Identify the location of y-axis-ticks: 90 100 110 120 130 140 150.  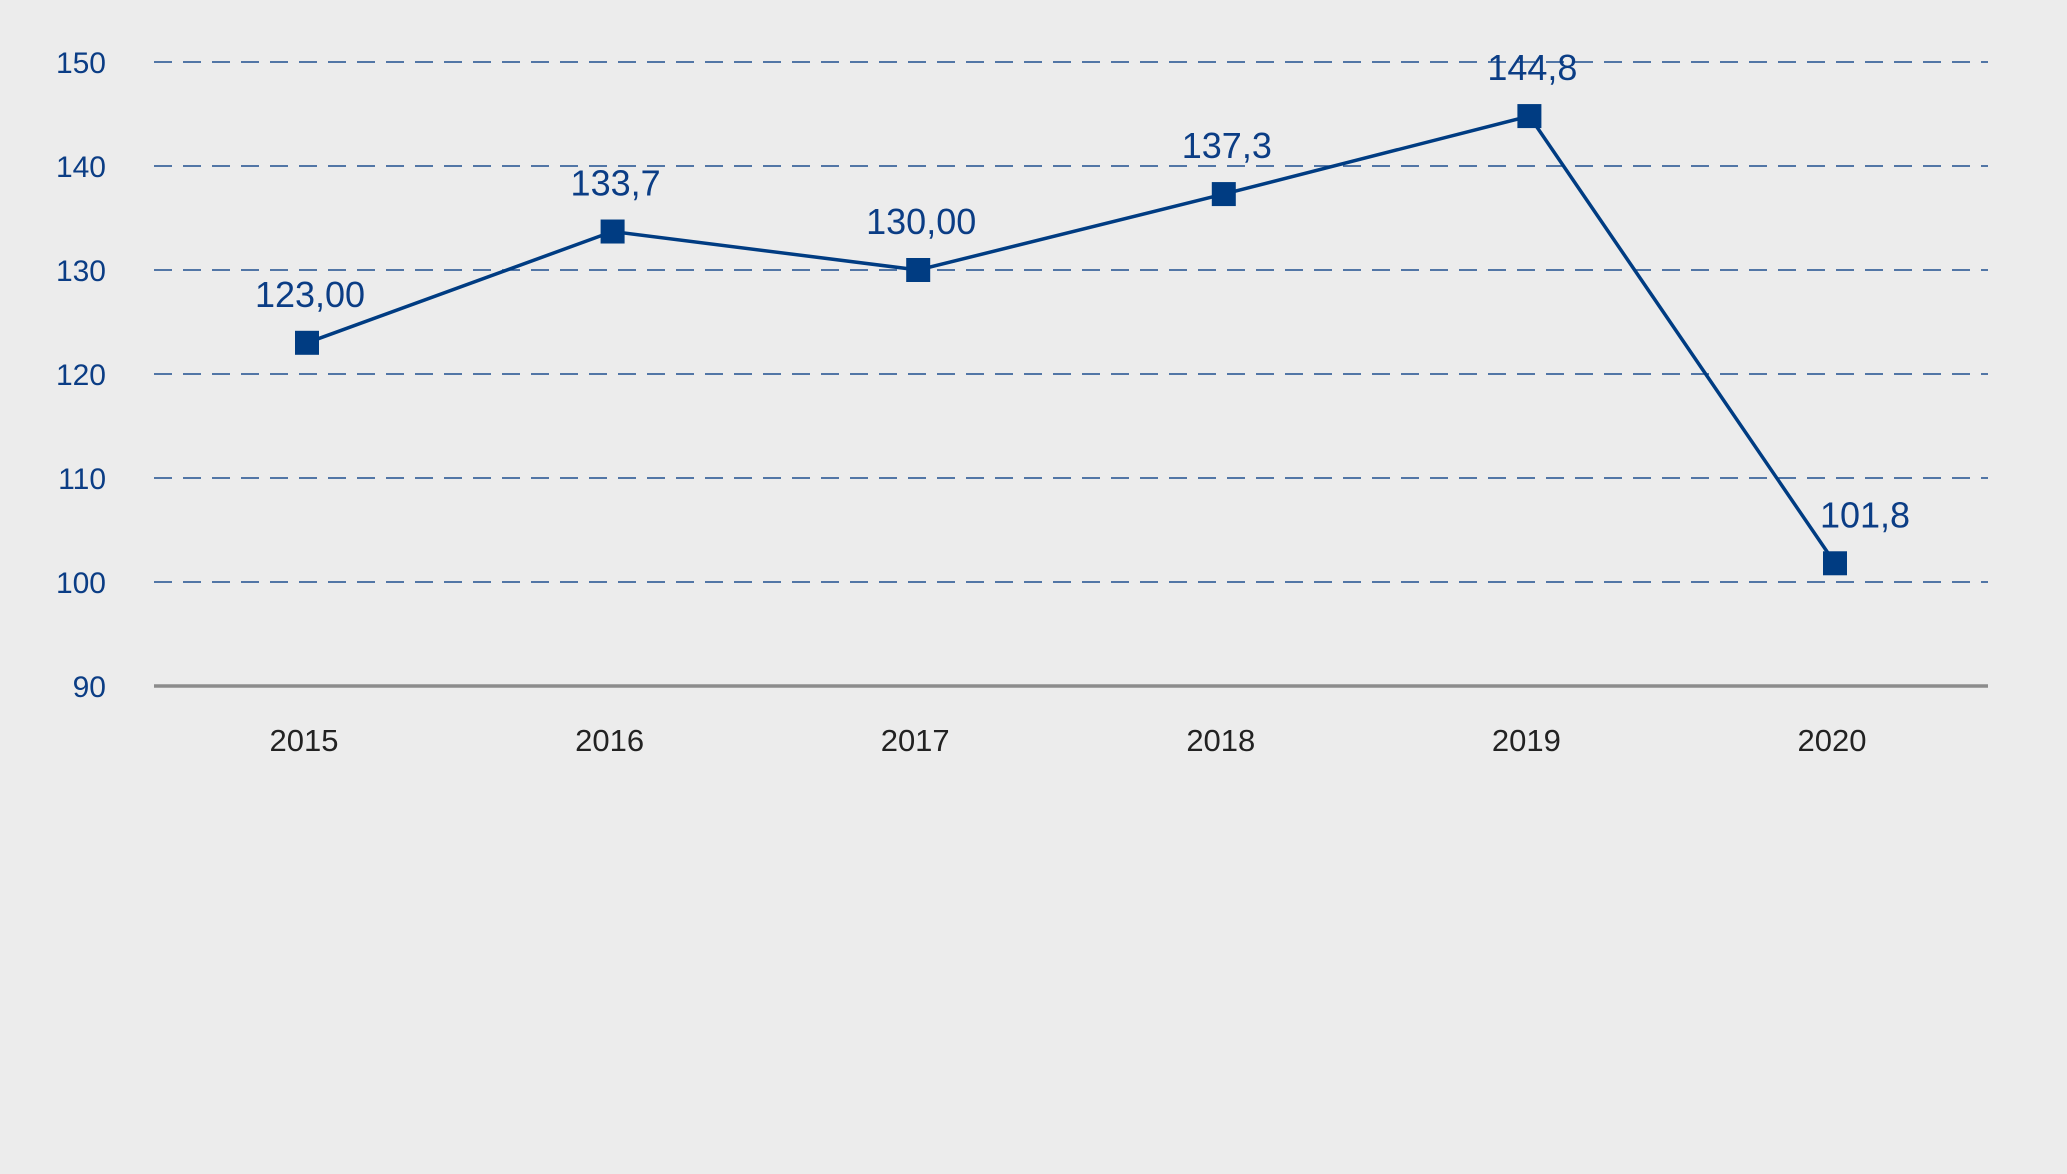
(81, 375).